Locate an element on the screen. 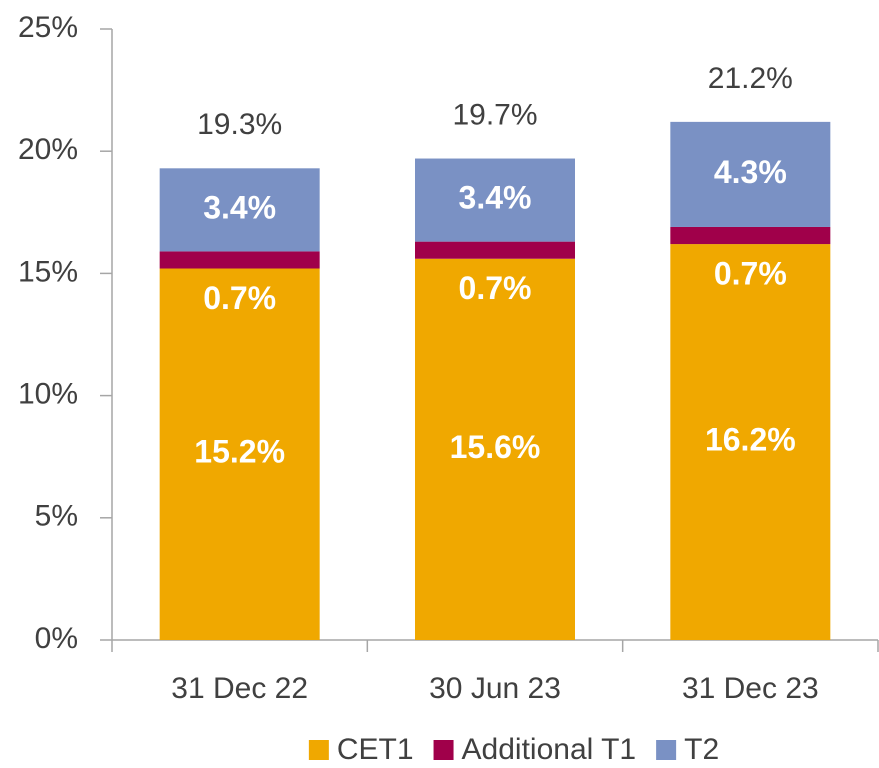  x-tick-label: 31 Dec 22 is located at coordinates (239, 688).